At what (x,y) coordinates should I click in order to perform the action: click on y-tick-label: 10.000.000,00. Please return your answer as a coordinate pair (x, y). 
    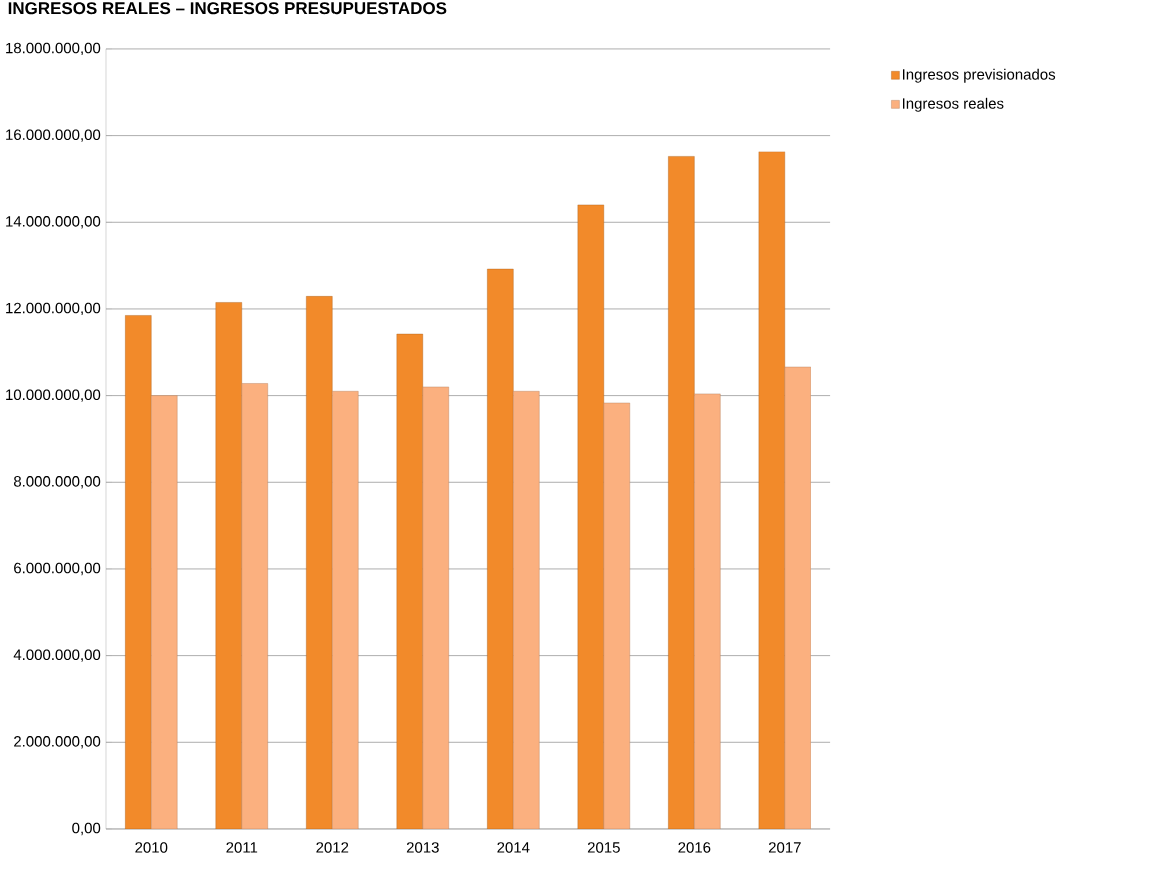
    Looking at the image, I should click on (53, 395).